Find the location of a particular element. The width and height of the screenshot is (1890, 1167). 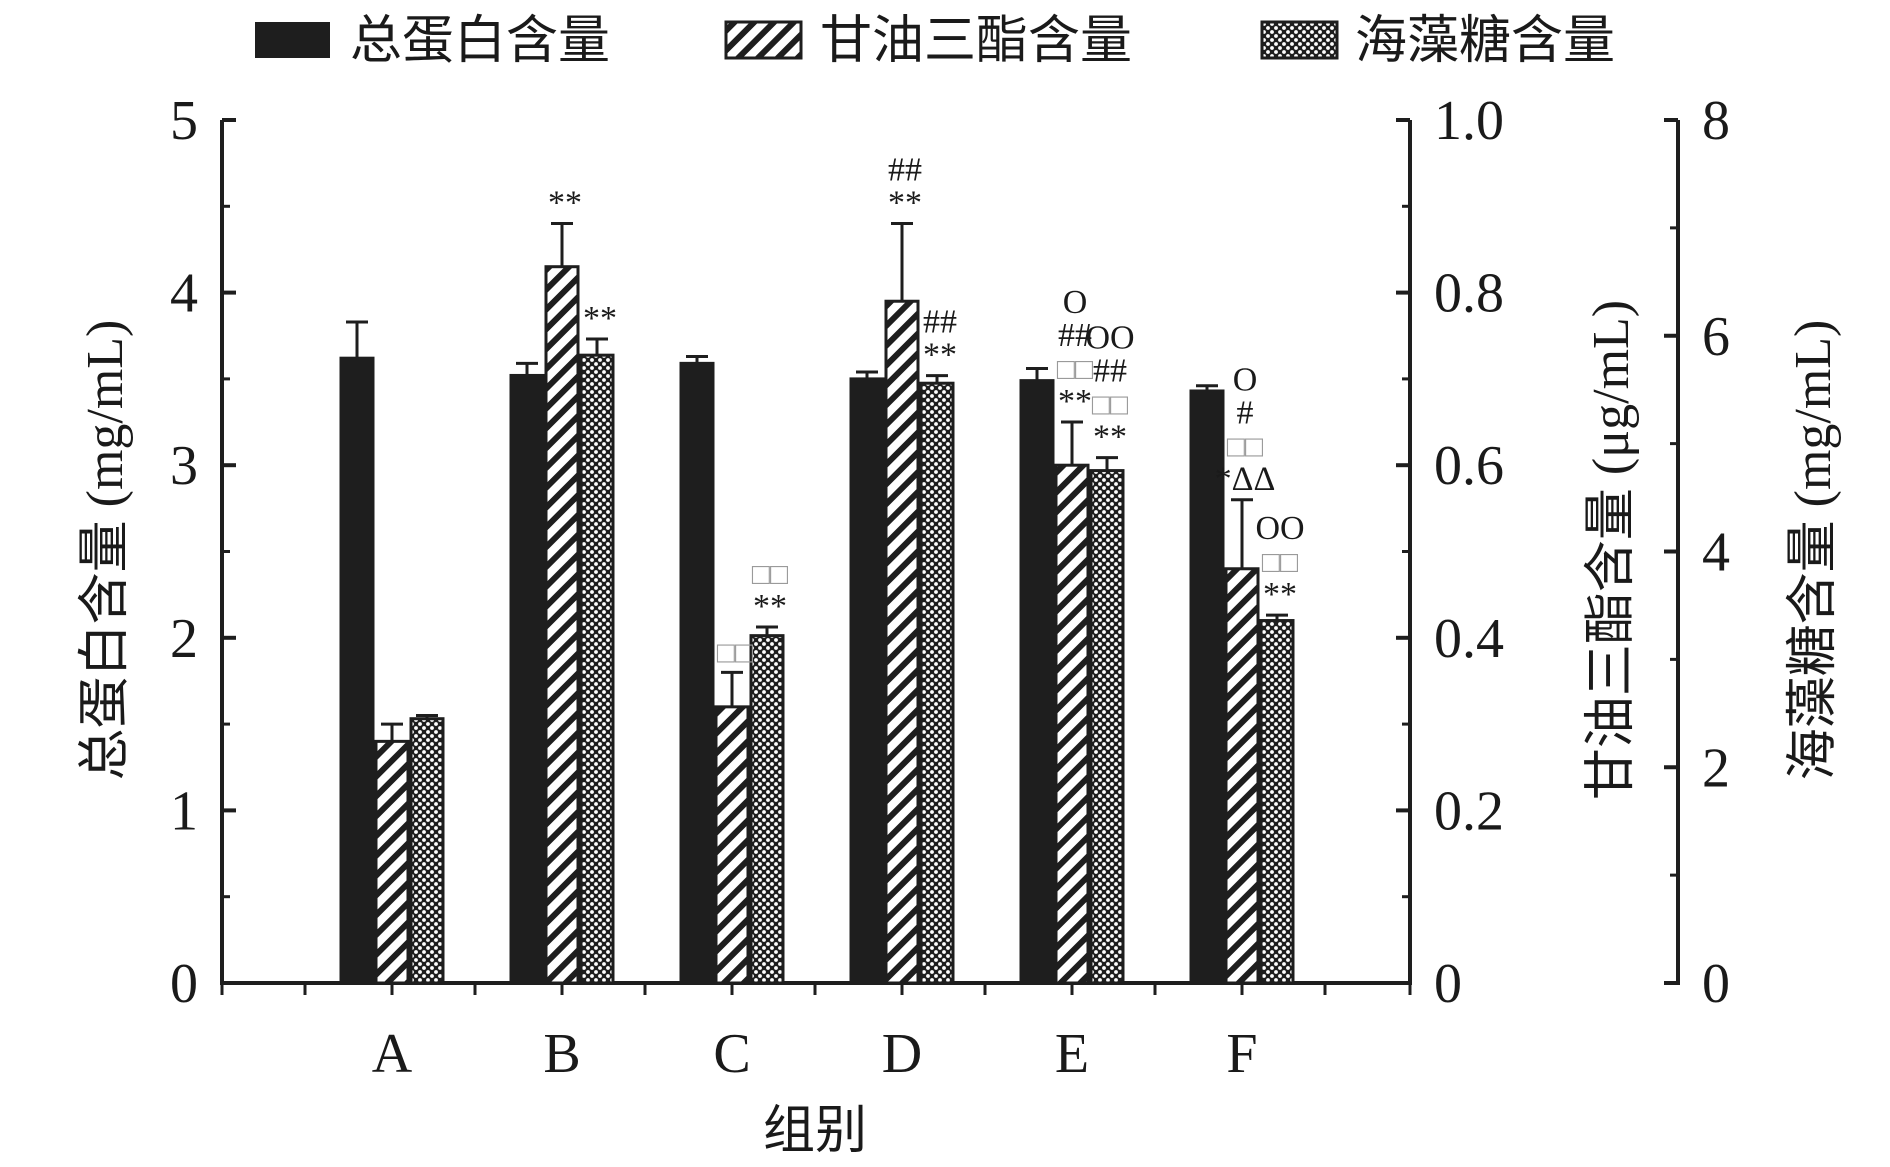

category-label: C is located at coordinates (731, 1054).